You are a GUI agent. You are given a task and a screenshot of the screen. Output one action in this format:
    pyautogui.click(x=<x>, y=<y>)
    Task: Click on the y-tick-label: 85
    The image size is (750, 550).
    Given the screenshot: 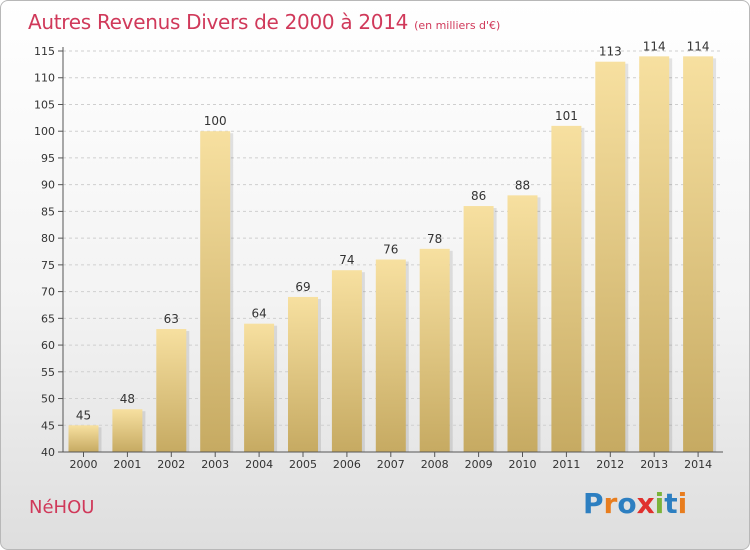 What is the action you would take?
    pyautogui.click(x=48, y=211)
    